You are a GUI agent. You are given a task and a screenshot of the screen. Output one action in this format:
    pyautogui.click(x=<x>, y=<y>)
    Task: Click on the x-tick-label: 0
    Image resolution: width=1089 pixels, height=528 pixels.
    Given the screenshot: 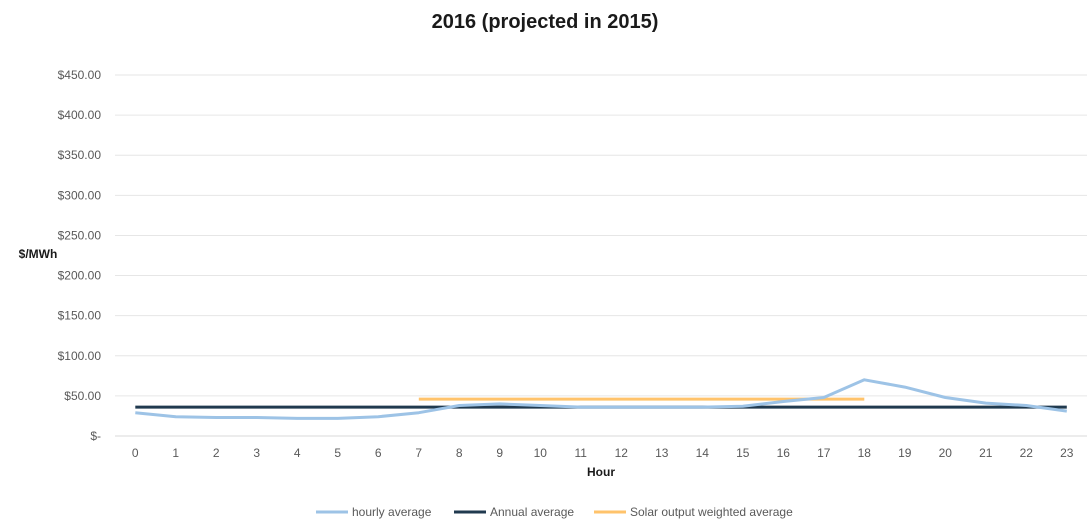 What is the action you would take?
    pyautogui.click(x=135, y=453)
    